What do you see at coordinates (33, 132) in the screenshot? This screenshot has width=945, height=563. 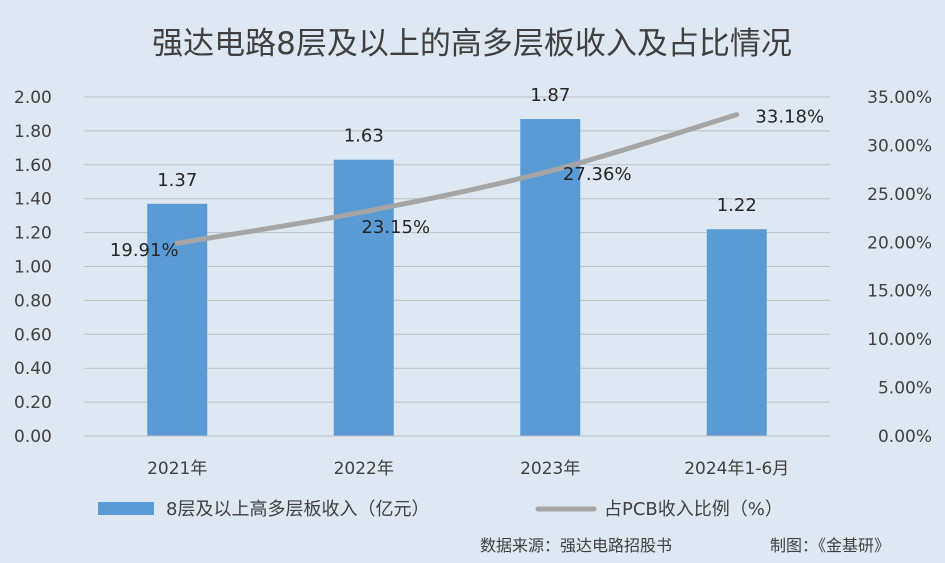 I see `y-left-tick-label: 1.80` at bounding box center [33, 132].